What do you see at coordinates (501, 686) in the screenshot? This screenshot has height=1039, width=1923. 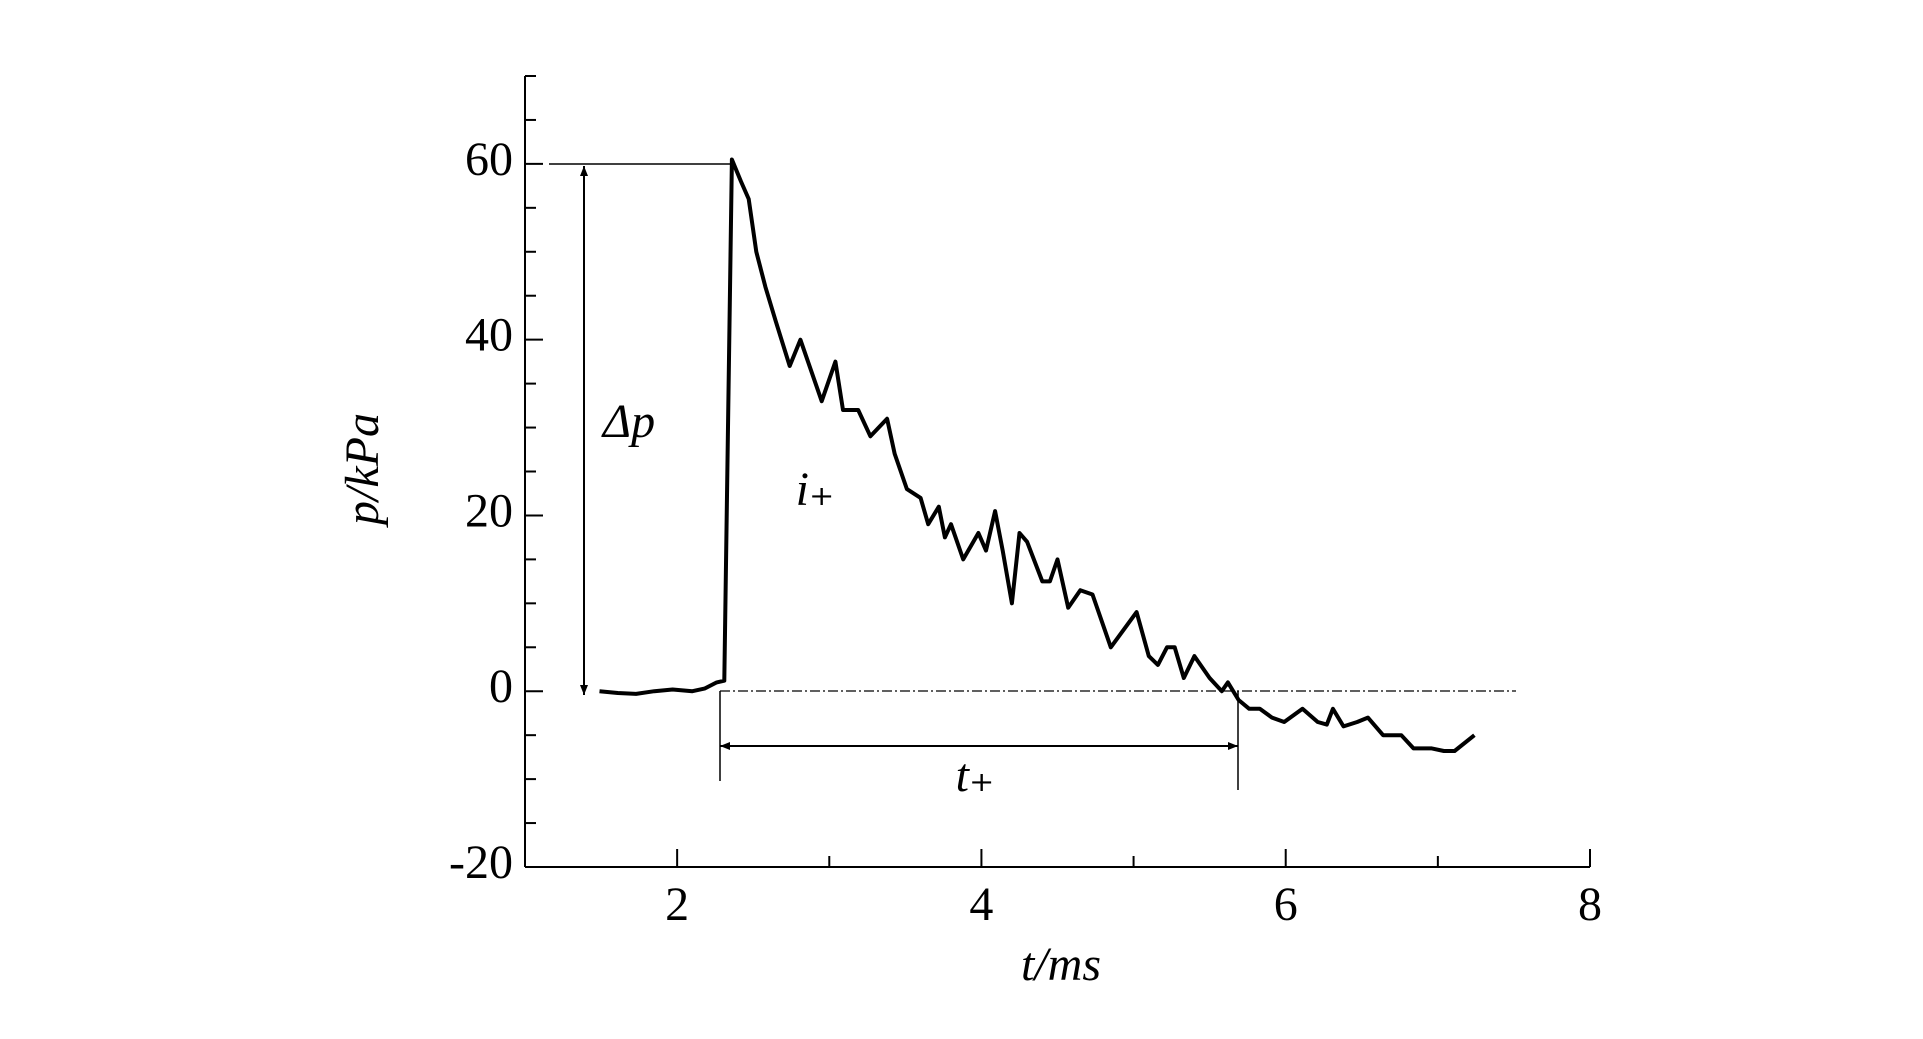 I see `y-tick-label: 0` at bounding box center [501, 686].